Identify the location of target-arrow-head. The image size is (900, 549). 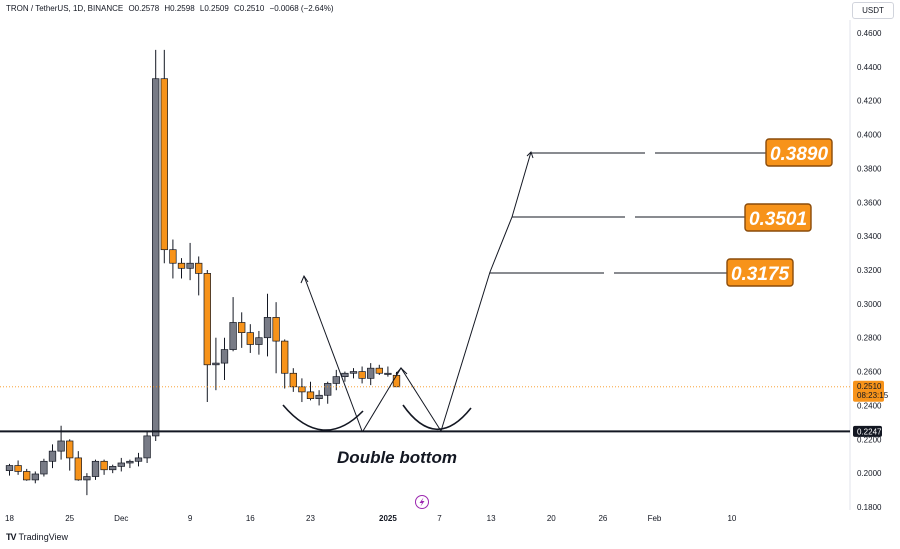
(530, 155).